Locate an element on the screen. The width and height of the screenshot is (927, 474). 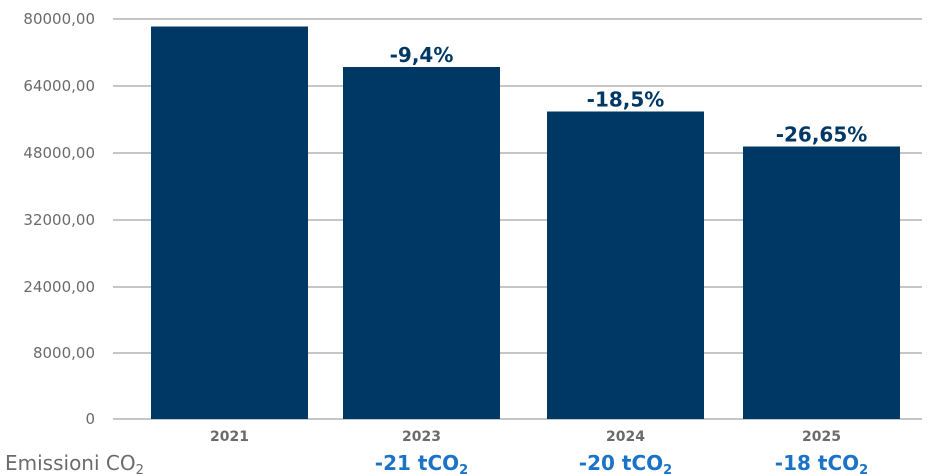
y-tick-label: 8000,00 is located at coordinates (64, 353).